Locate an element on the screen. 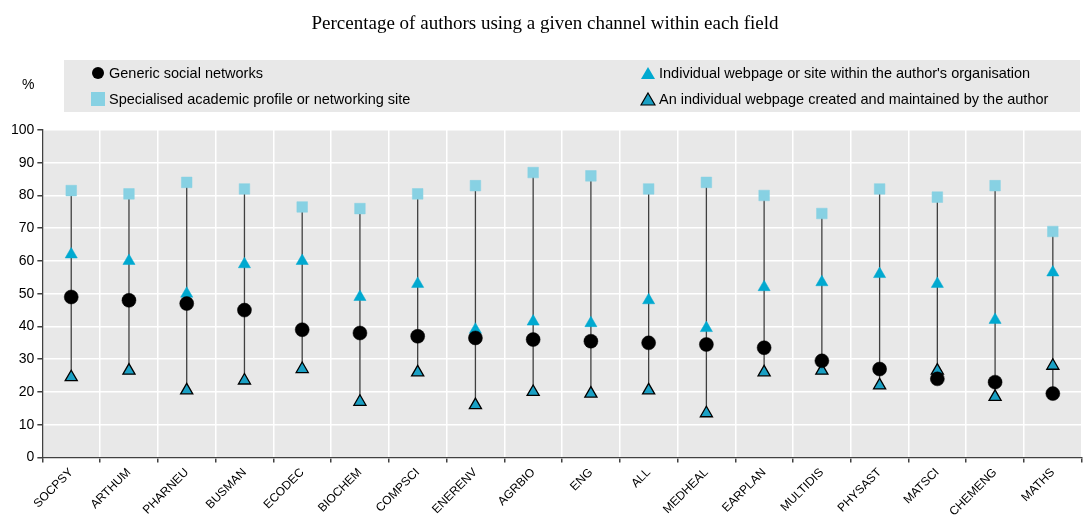  y-tick-label: 50 is located at coordinates (26, 292).